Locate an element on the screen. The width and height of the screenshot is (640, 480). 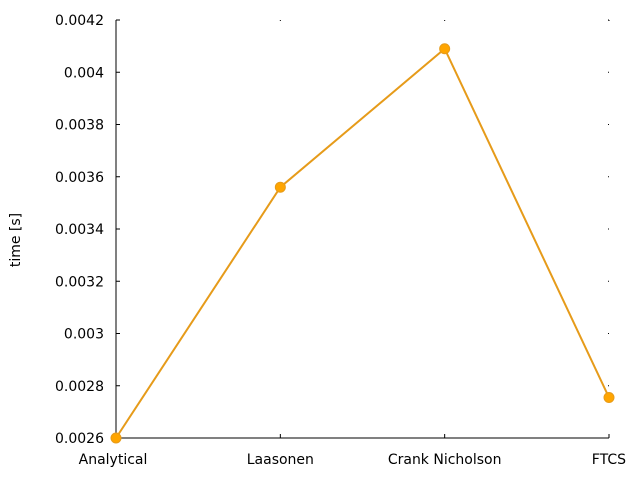
y-tick-label: 0.0036 is located at coordinates (79, 178).